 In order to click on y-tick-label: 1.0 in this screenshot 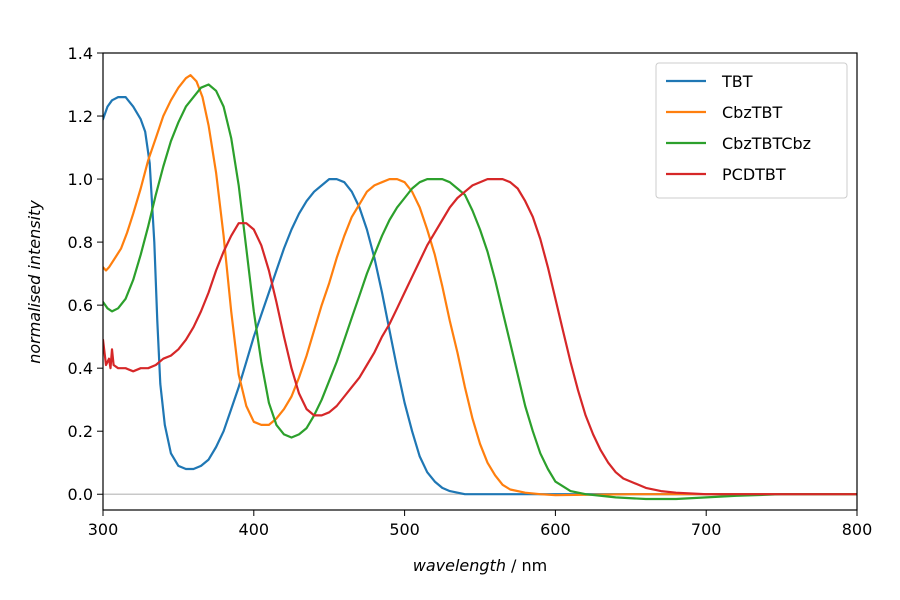, I will do `click(80, 179)`.